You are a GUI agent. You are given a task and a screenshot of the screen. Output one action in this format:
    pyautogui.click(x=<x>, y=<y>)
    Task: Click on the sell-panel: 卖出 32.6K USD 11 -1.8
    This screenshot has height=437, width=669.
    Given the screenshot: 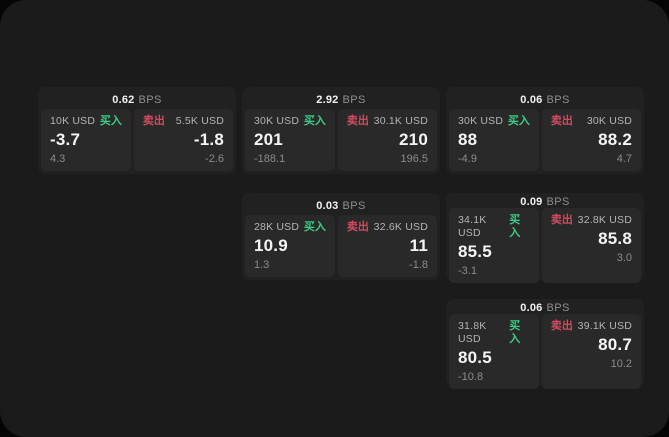 What is the action you would take?
    pyautogui.click(x=387, y=246)
    